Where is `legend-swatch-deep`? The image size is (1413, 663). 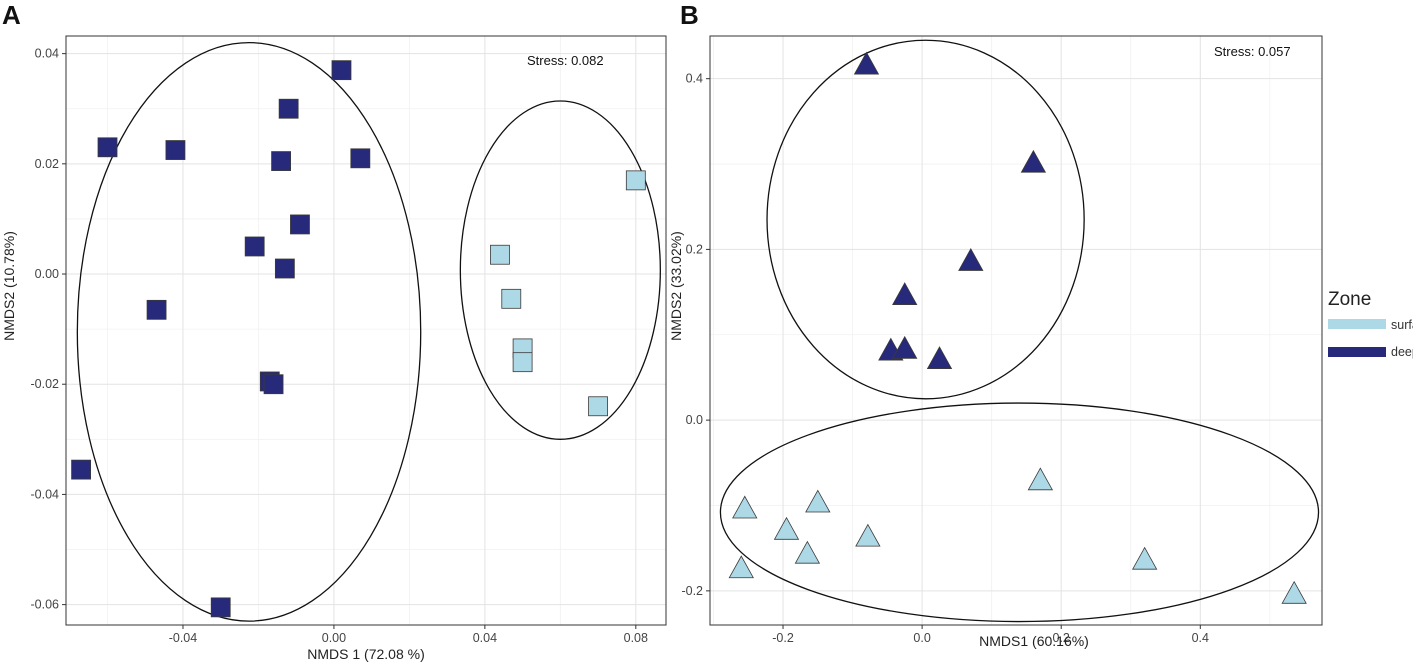 legend-swatch-deep is located at coordinates (1357, 352).